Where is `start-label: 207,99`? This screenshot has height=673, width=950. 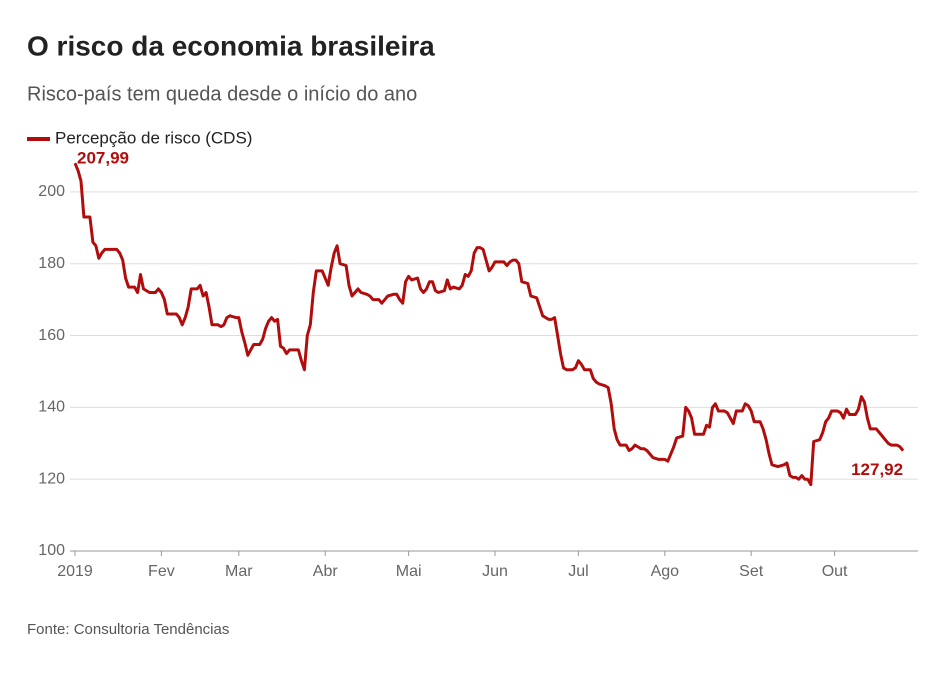
start-label: 207,99 is located at coordinates (103, 158).